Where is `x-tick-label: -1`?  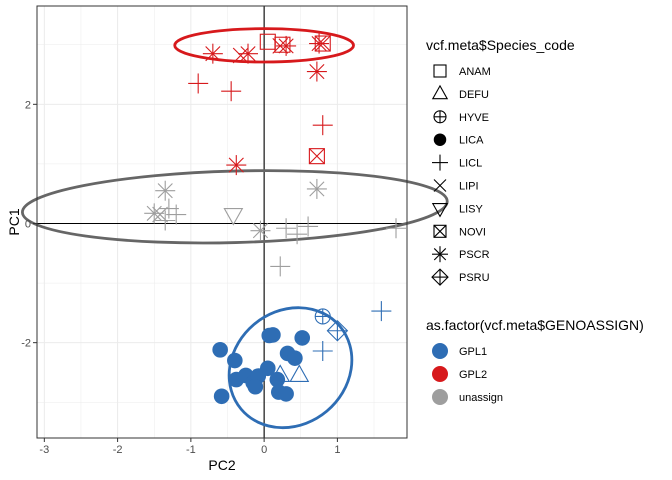 x-tick-label: -1 is located at coordinates (191, 450).